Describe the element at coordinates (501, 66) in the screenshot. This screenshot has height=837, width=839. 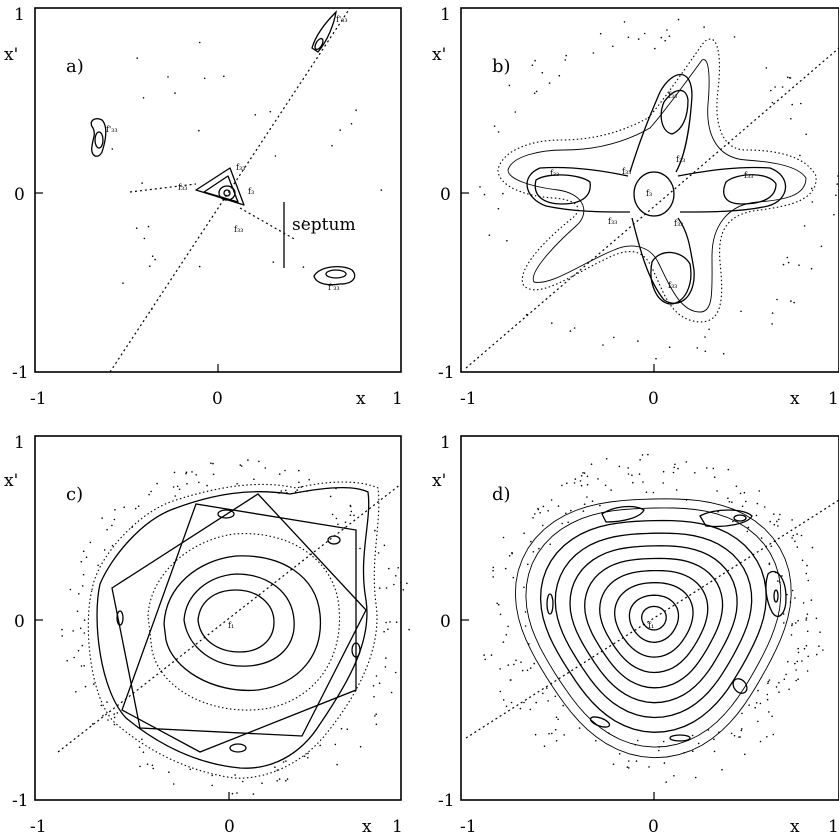
I see `panel-b-label: b)` at that location.